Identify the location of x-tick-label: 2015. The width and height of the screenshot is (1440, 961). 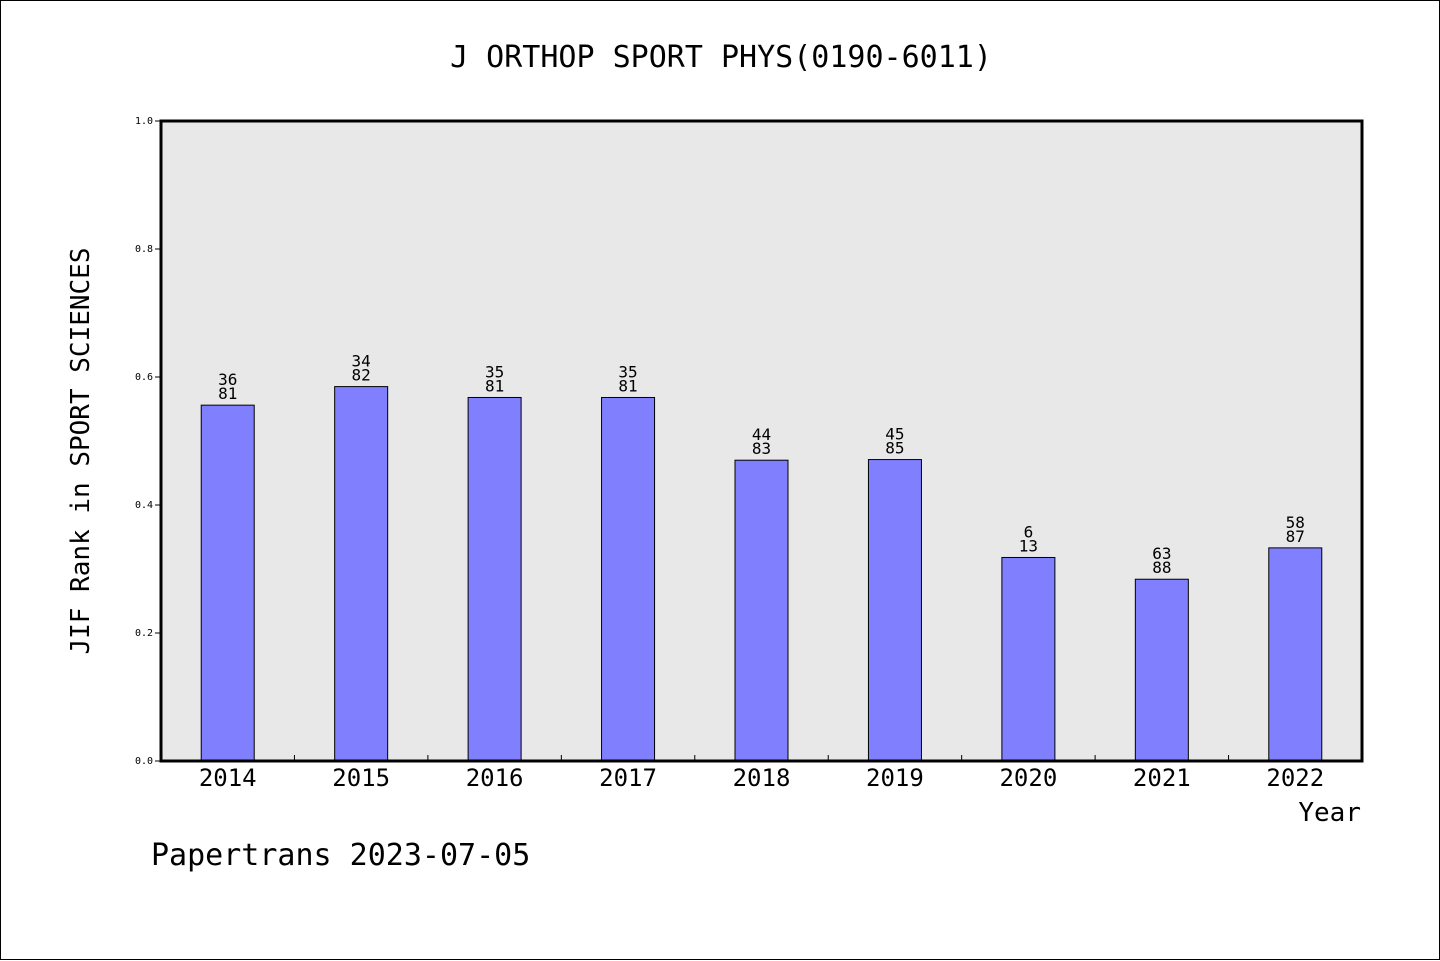
(361, 778).